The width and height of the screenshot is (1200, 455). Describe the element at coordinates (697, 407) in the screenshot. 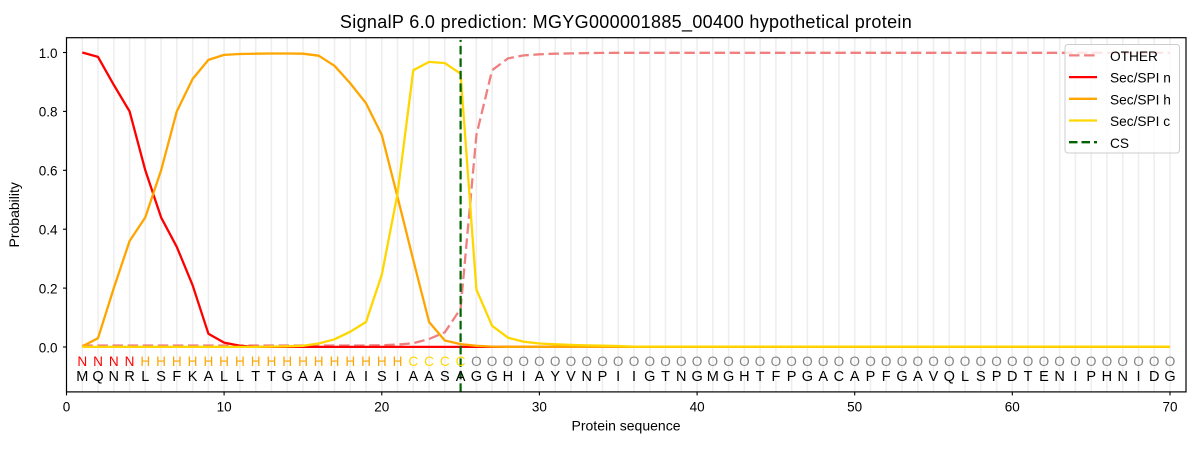

I see `svg-text: 40` at that location.